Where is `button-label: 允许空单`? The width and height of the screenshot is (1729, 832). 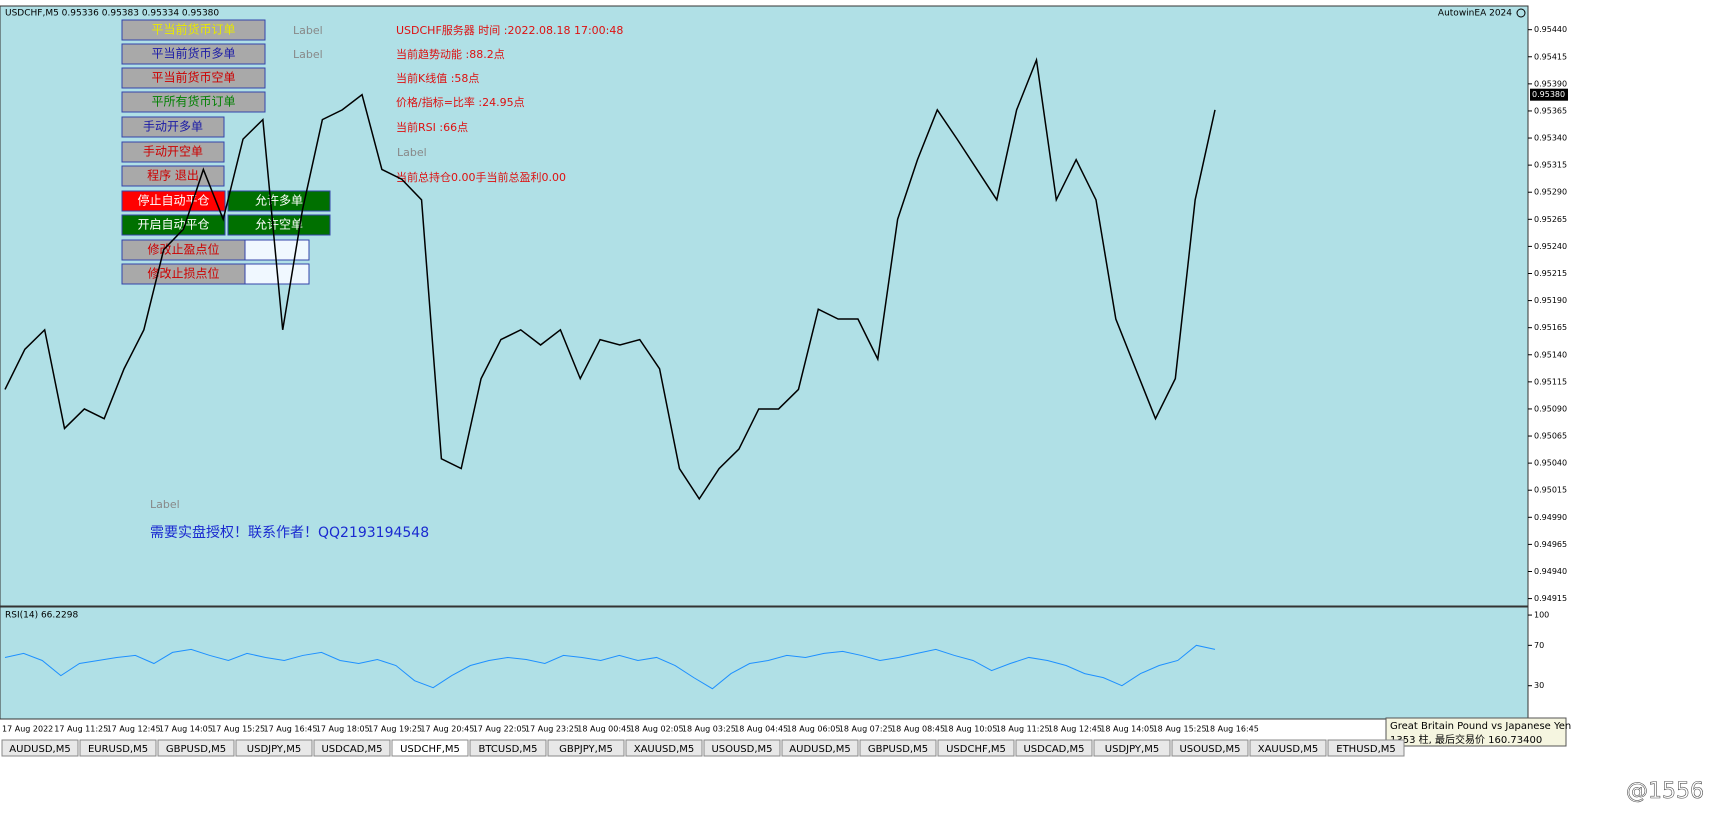
button-label: 允许空单 is located at coordinates (279, 224).